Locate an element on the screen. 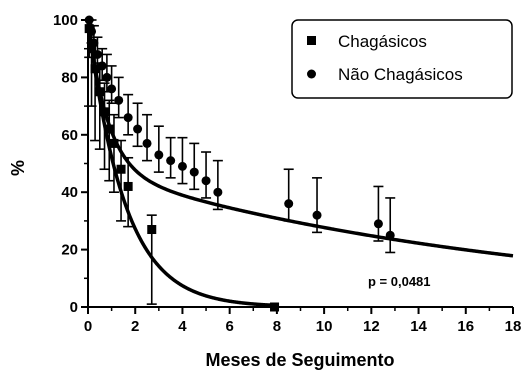 The height and width of the screenshot is (376, 525). x-axis-title: Meses de Seguimento is located at coordinates (299, 360).